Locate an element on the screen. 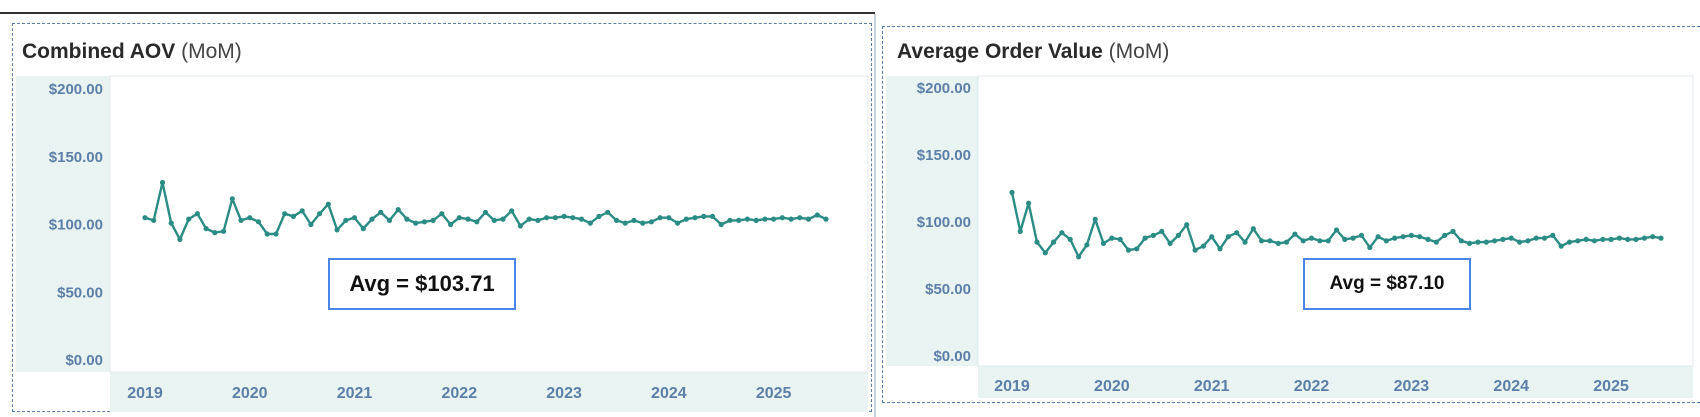 The height and width of the screenshot is (417, 1700). average-order-value-x-tick-label: 2025 is located at coordinates (1611, 386).